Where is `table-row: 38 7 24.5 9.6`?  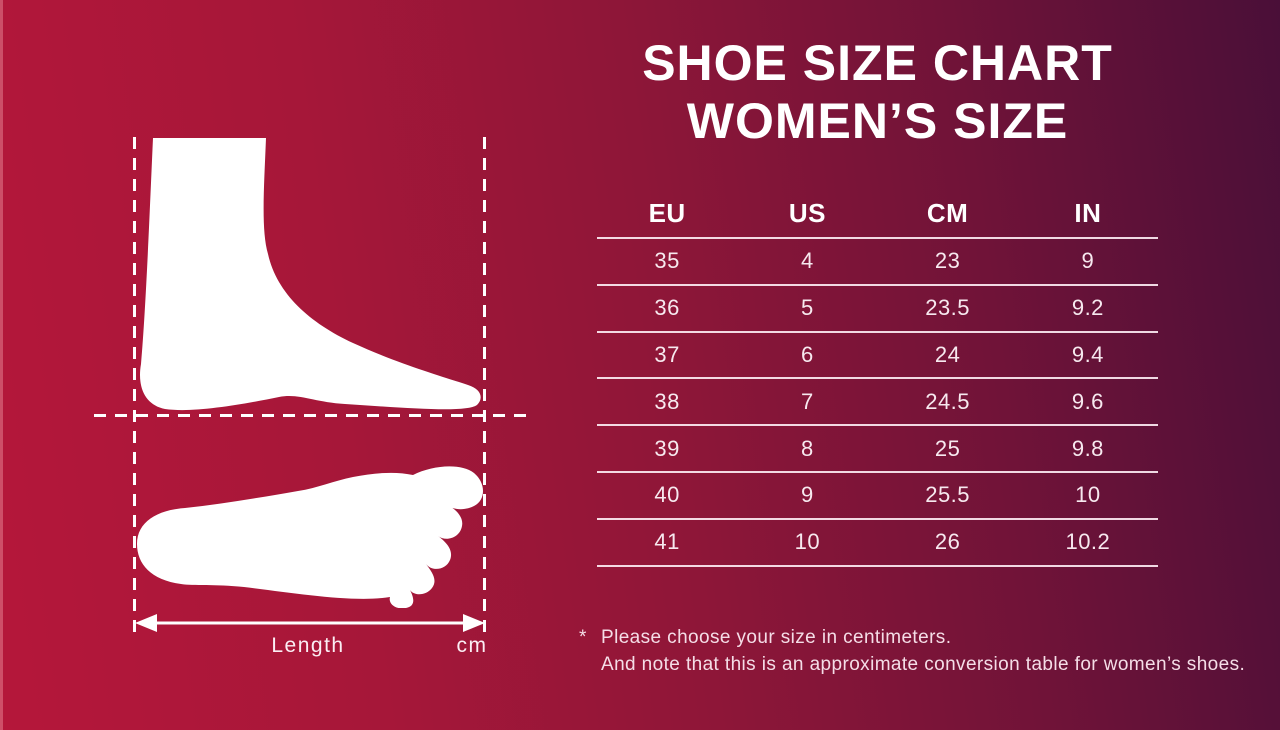 table-row: 38 7 24.5 9.6 is located at coordinates (877, 403).